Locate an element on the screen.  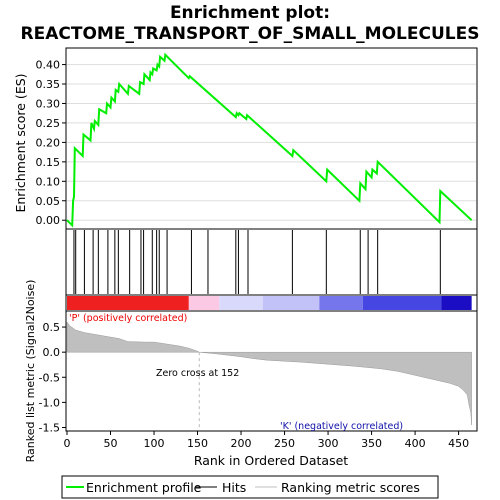
es-y-tick-label: 0.20 is located at coordinates (48, 142).